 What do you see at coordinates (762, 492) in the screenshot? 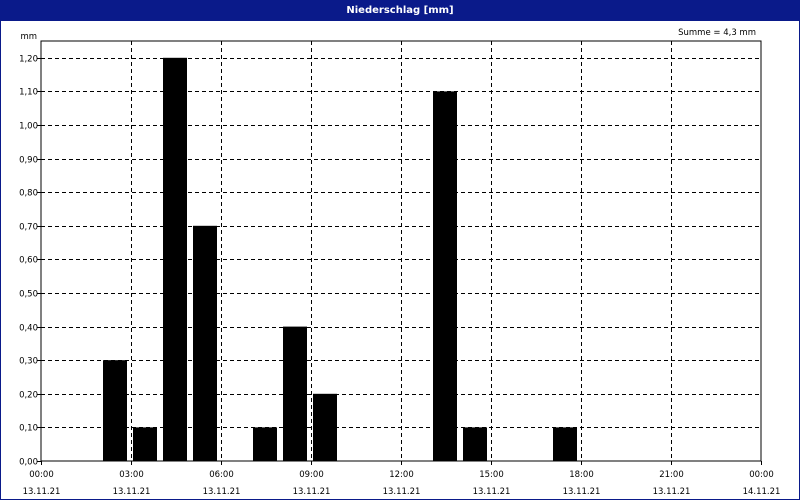
I see `x-tick-date: 14.11.21` at bounding box center [762, 492].